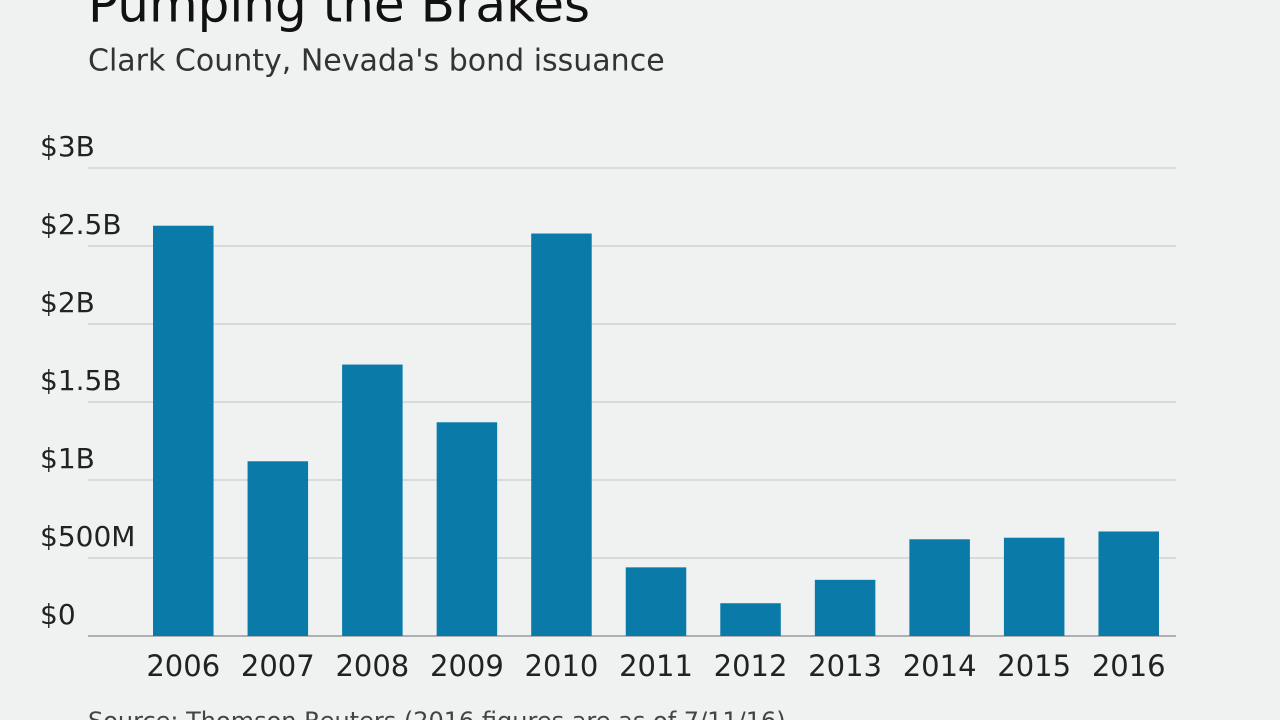 Image resolution: width=1280 pixels, height=720 pixels. I want to click on x-tick-label: 2014, so click(940, 666).